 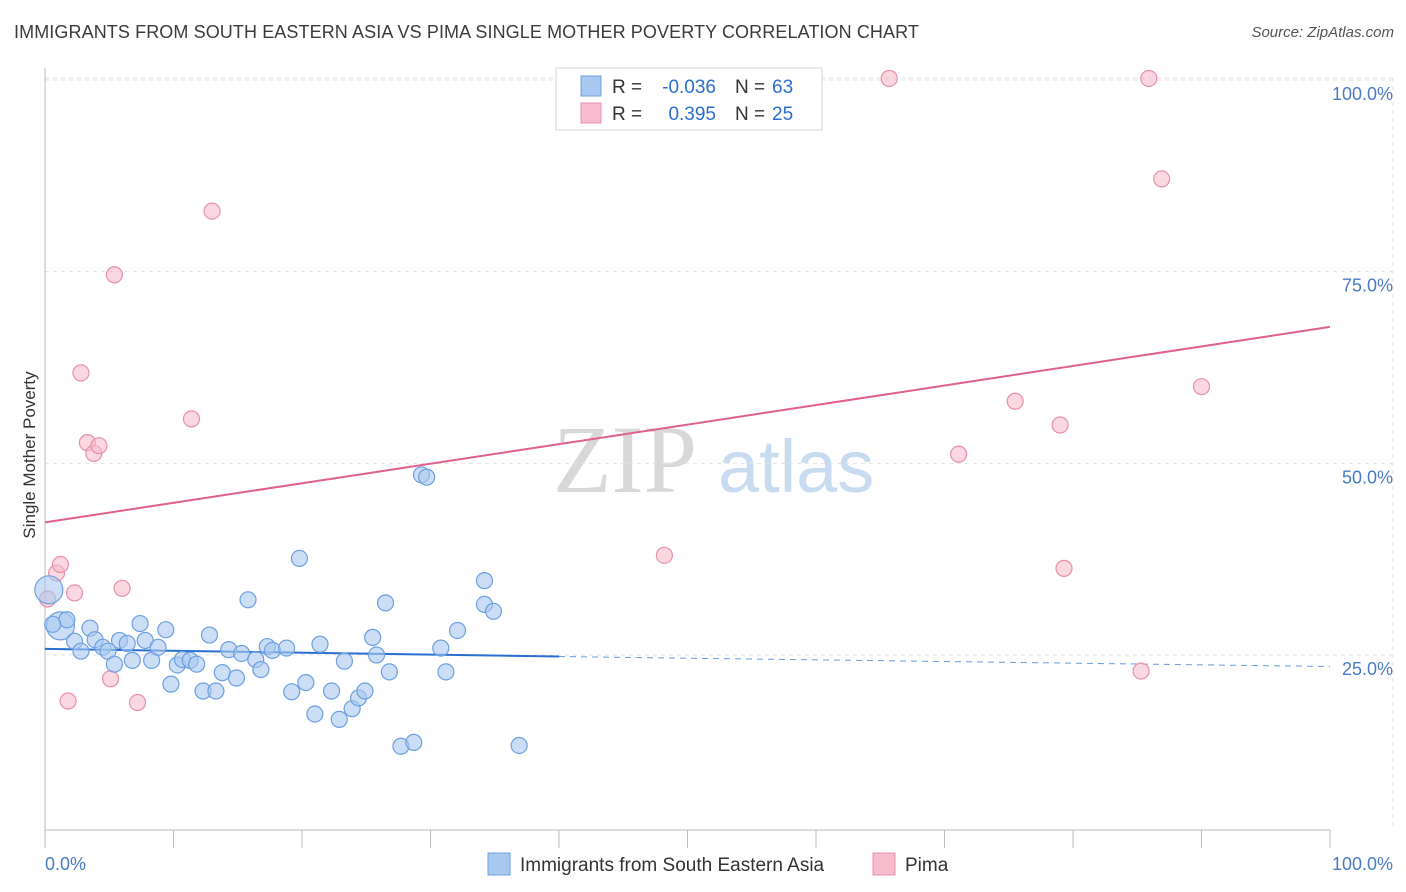 What do you see at coordinates (750, 114) in the screenshot?
I see `legend-n-label-2: N =` at bounding box center [750, 114].